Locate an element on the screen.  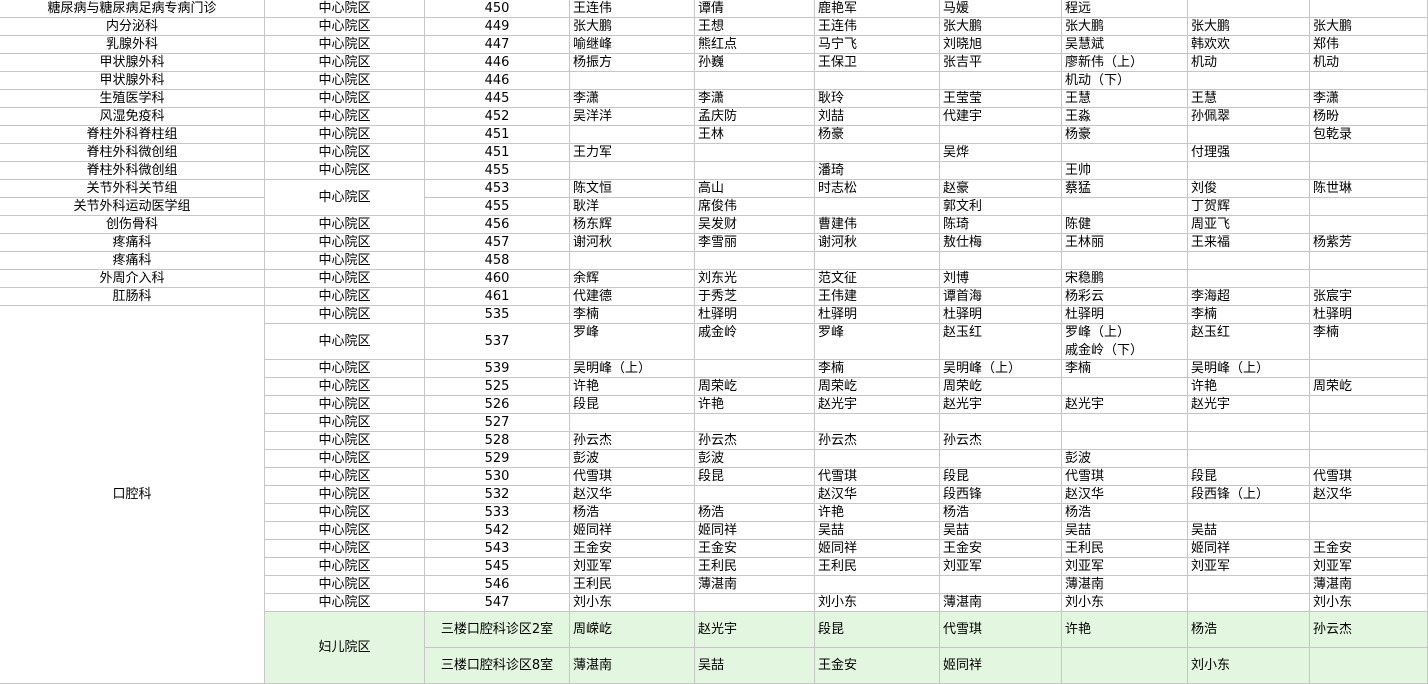
room-cell: 453 is located at coordinates (497, 189).